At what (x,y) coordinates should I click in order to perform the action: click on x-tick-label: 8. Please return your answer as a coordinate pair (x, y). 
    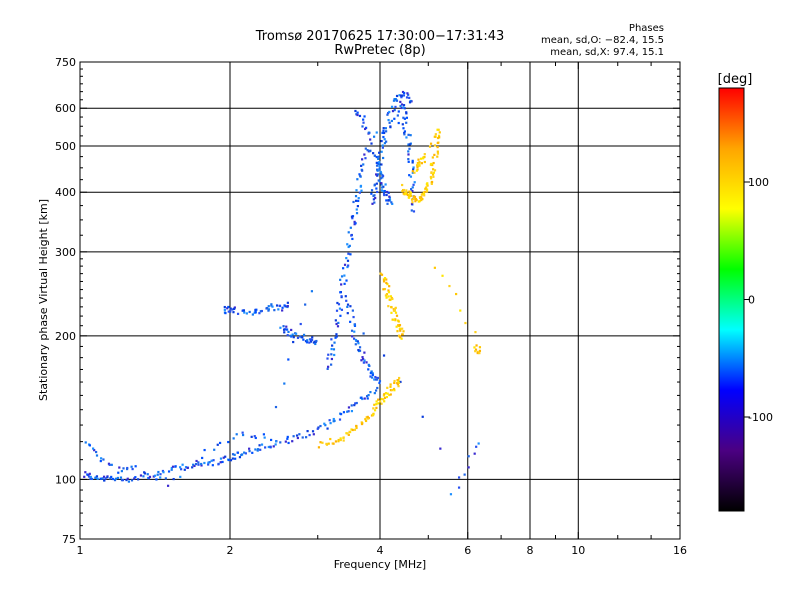
    Looking at the image, I should click on (530, 550).